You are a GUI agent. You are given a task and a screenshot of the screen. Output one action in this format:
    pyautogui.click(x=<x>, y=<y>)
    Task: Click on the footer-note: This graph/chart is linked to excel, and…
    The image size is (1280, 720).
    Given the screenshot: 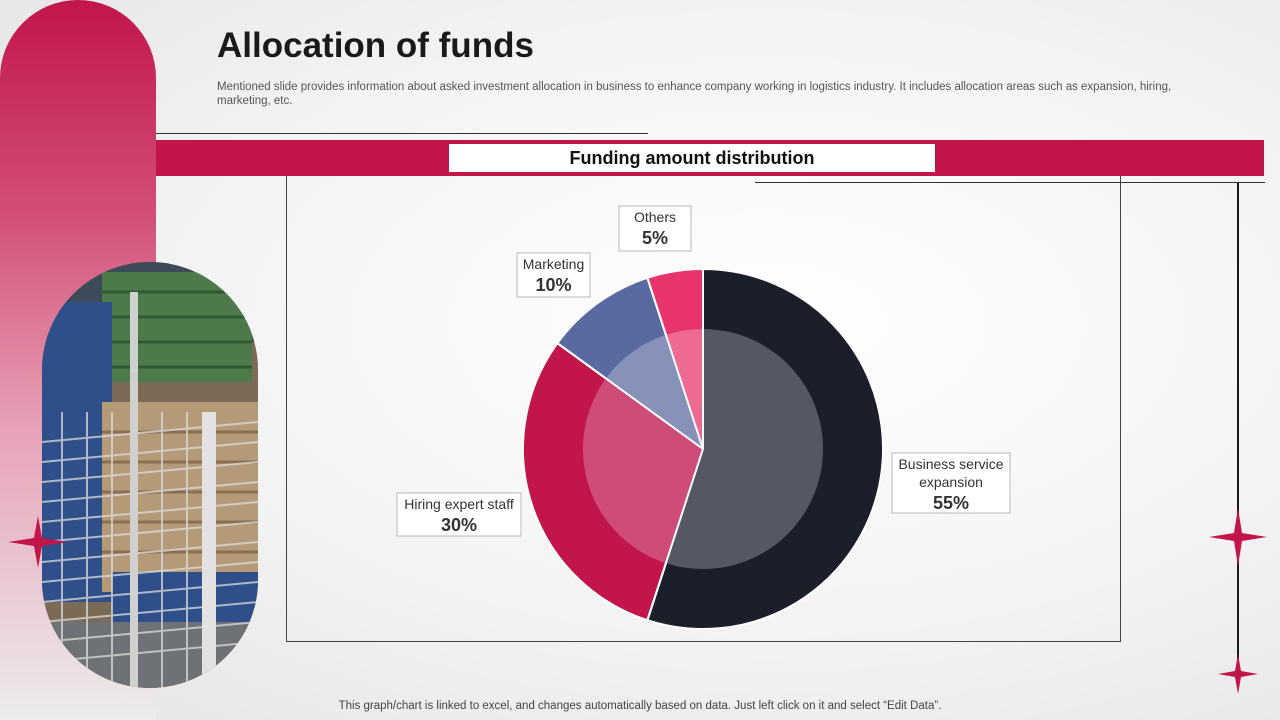 What is the action you would take?
    pyautogui.click(x=640, y=706)
    